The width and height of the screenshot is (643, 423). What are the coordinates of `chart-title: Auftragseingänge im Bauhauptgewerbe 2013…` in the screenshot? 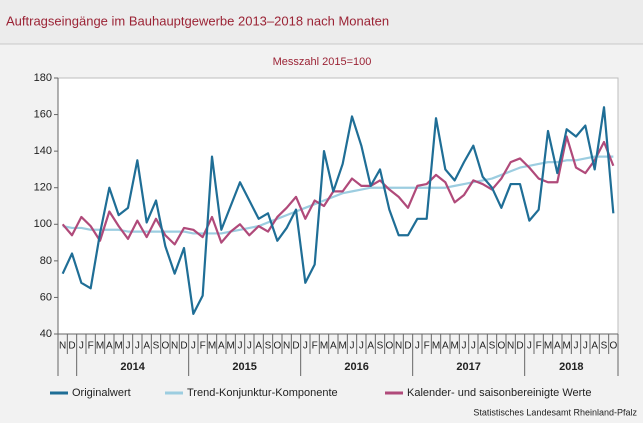 It's located at (197, 20).